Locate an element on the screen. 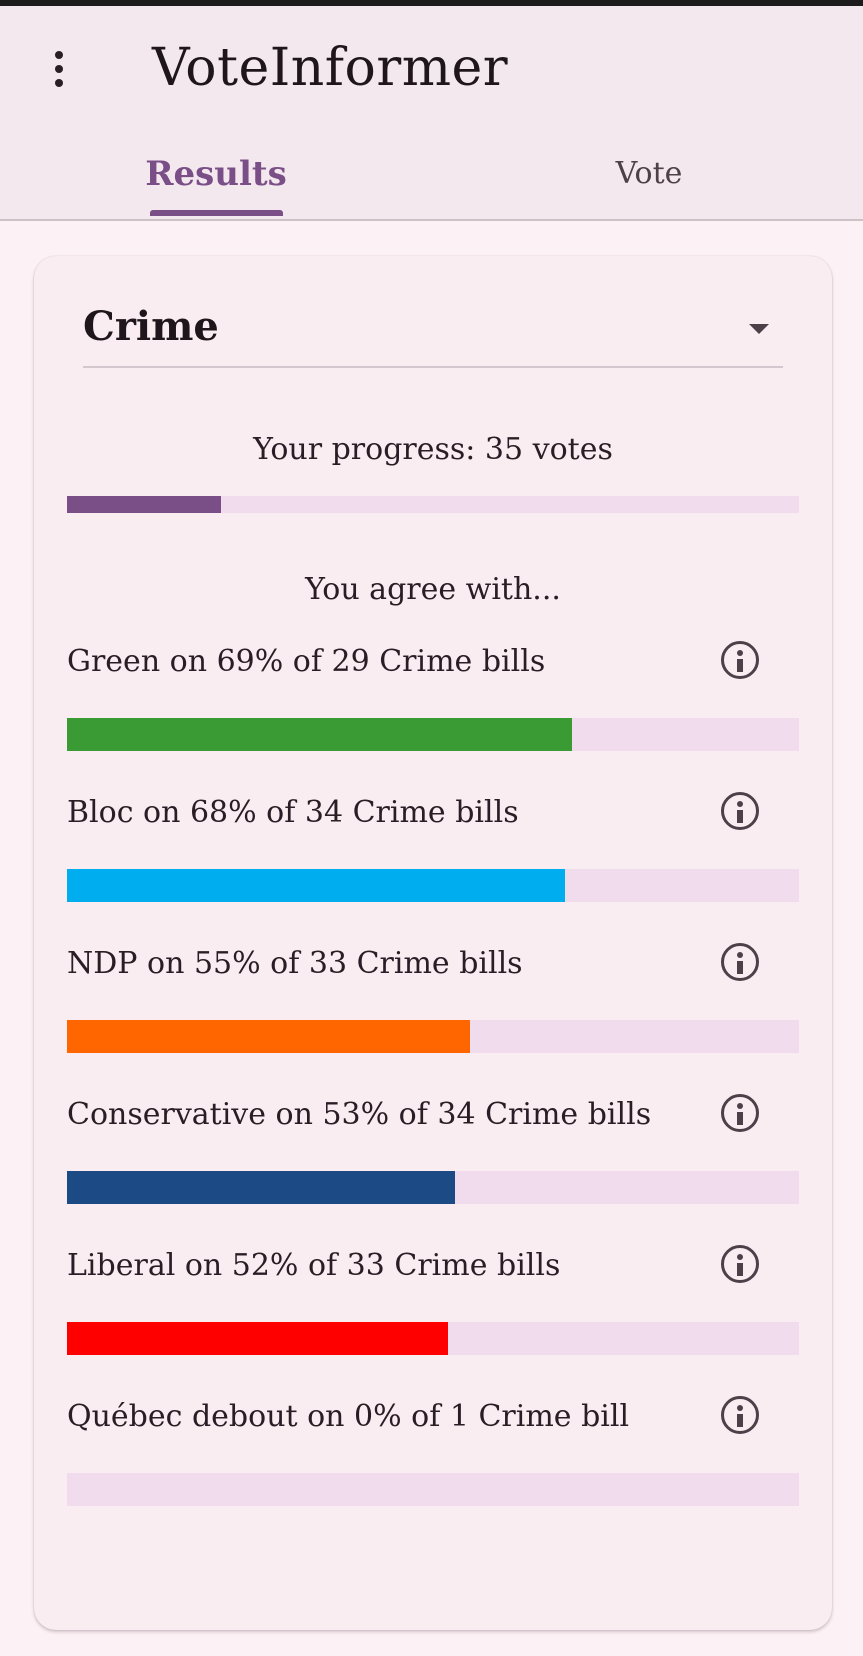 This screenshot has height=1656, width=863. more-vert-icon is located at coordinates (59, 69).